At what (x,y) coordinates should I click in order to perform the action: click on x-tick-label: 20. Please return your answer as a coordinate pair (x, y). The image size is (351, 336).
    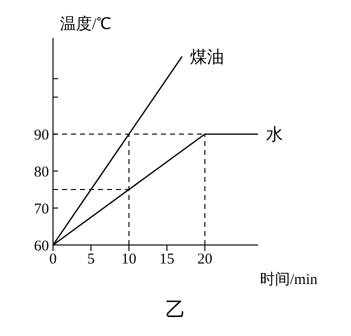
    Looking at the image, I should click on (204, 260).